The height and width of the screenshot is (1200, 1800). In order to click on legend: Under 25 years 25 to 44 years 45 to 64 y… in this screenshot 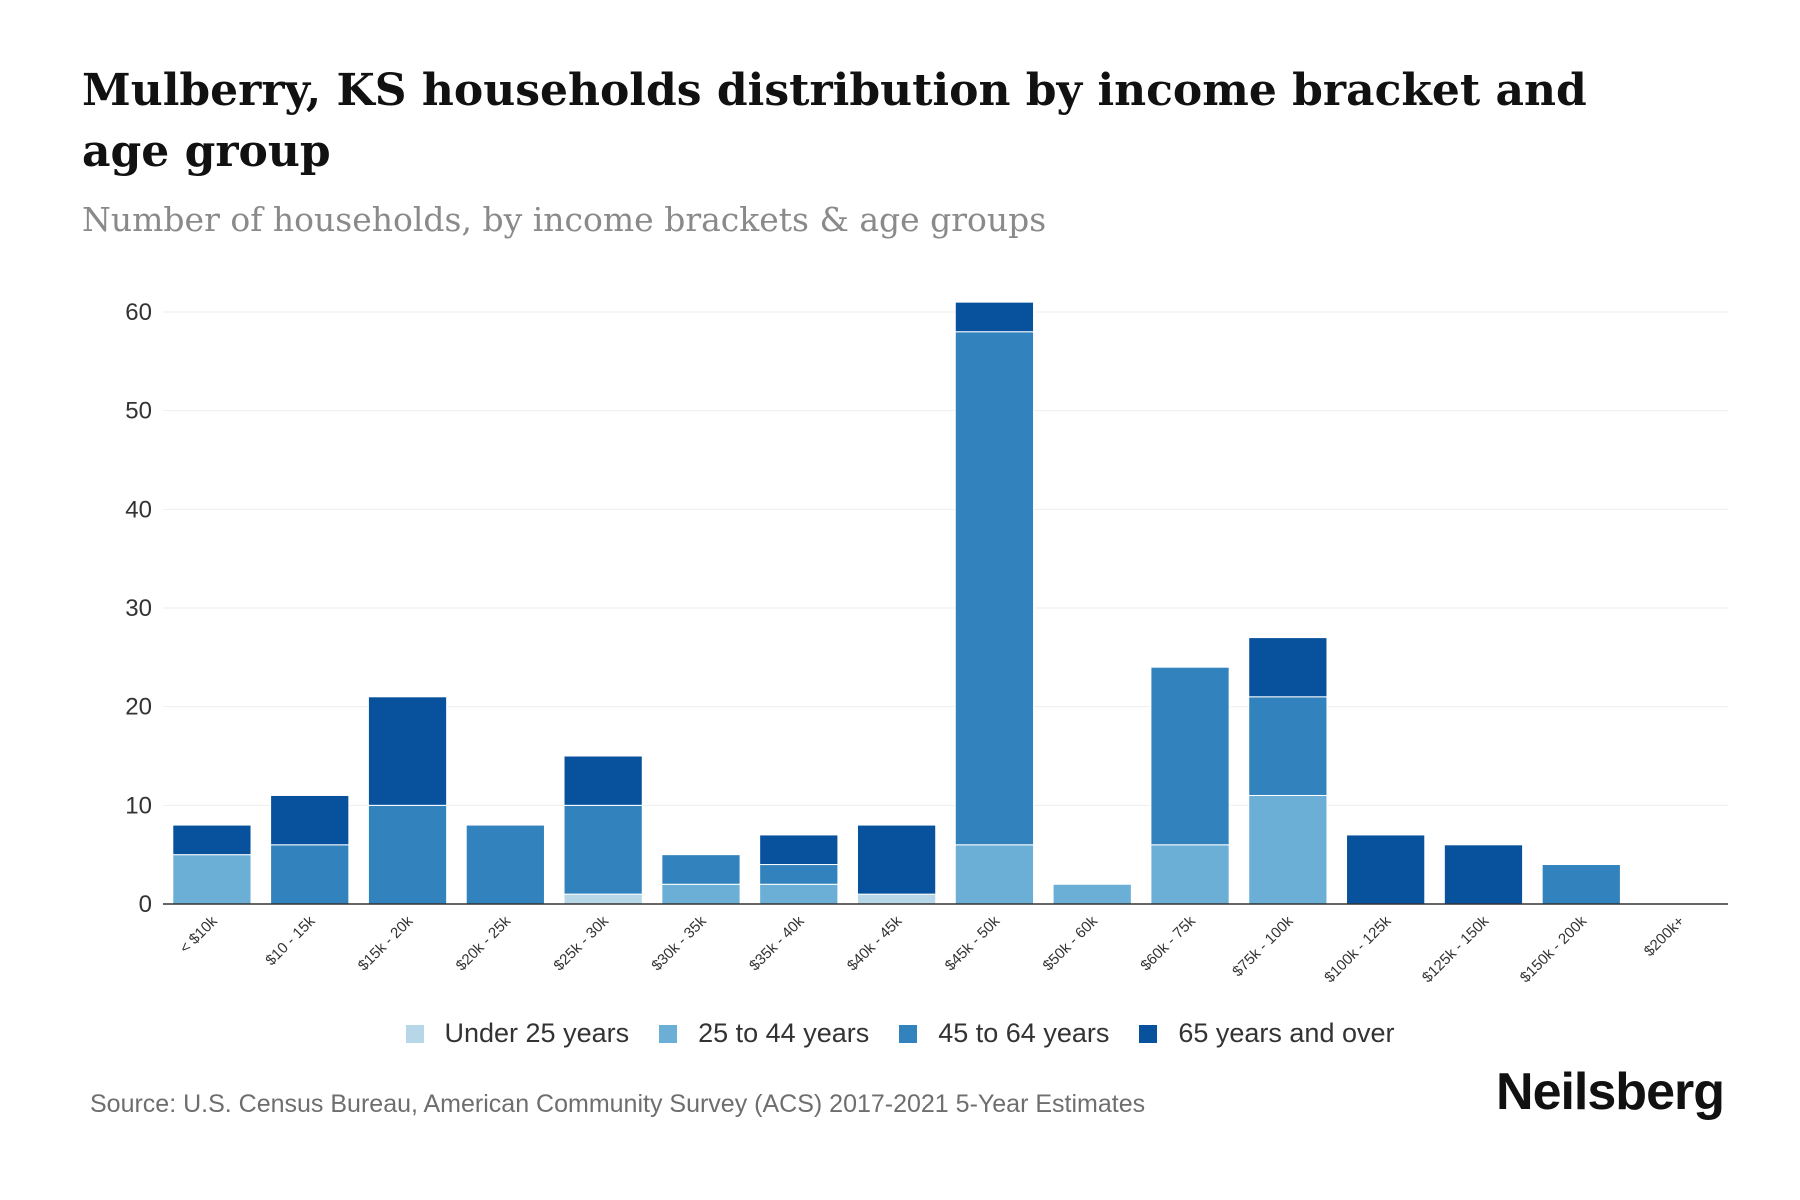, I will do `click(900, 1033)`.